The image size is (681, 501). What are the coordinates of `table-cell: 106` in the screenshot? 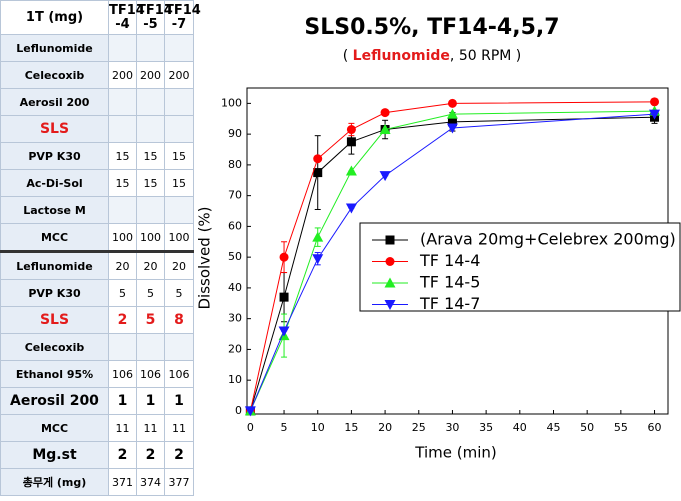 It's located at (122, 374).